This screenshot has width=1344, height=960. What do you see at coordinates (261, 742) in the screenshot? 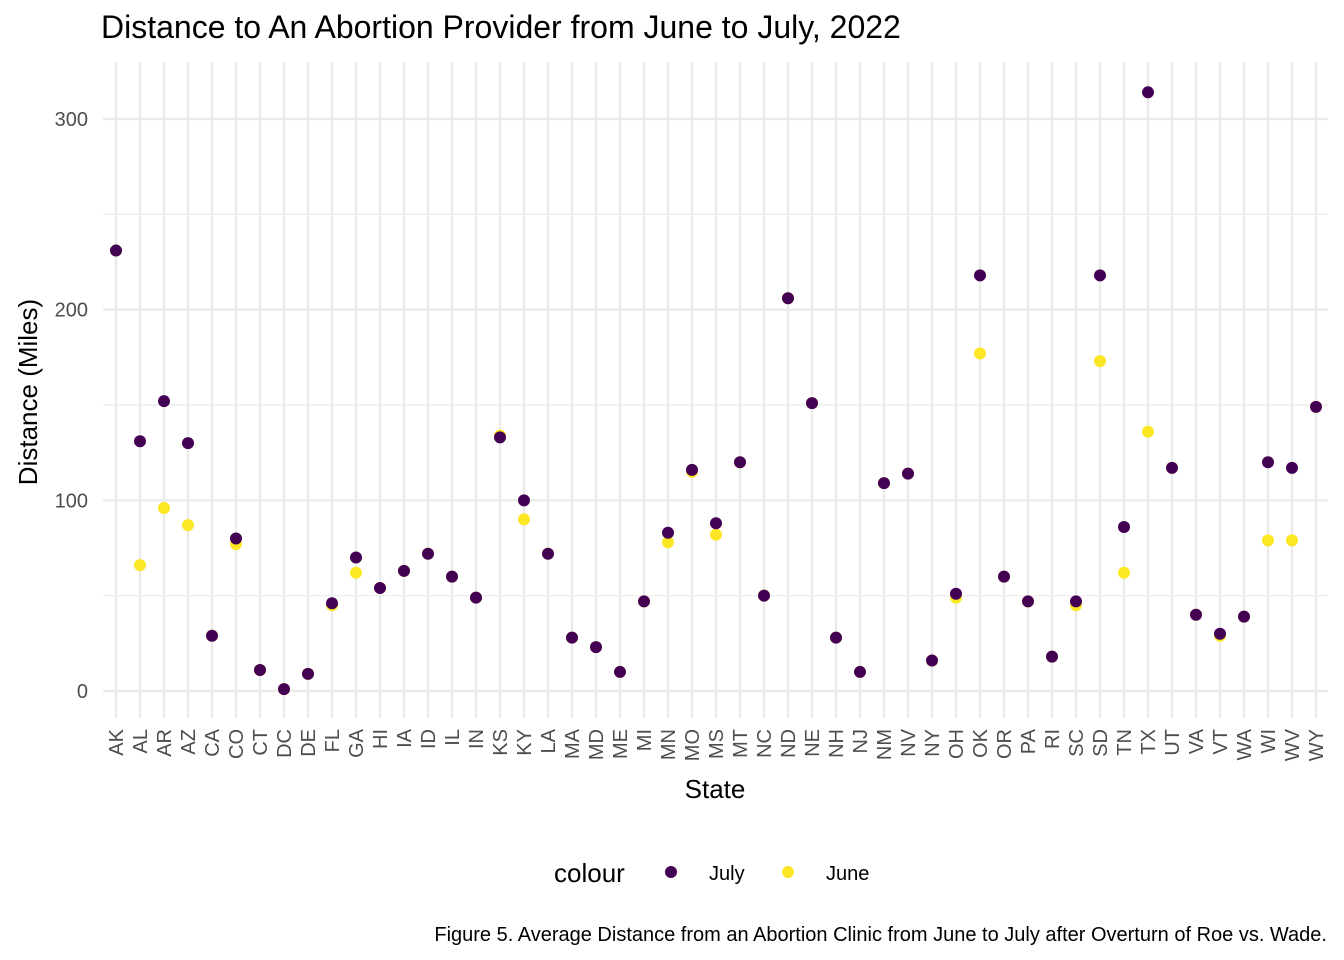
I see `x-tick-label: CT` at bounding box center [261, 742].